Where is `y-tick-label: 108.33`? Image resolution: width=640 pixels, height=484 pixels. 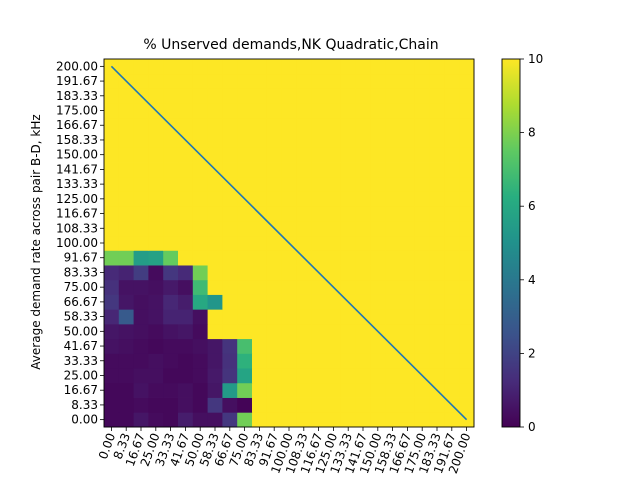
y-tick-label: 108.33 is located at coordinates (77, 228).